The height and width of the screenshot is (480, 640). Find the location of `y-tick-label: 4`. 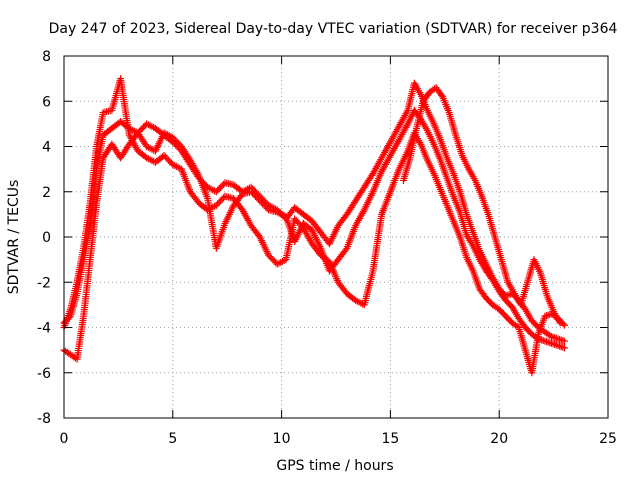

y-tick-label: 4 is located at coordinates (46, 148).